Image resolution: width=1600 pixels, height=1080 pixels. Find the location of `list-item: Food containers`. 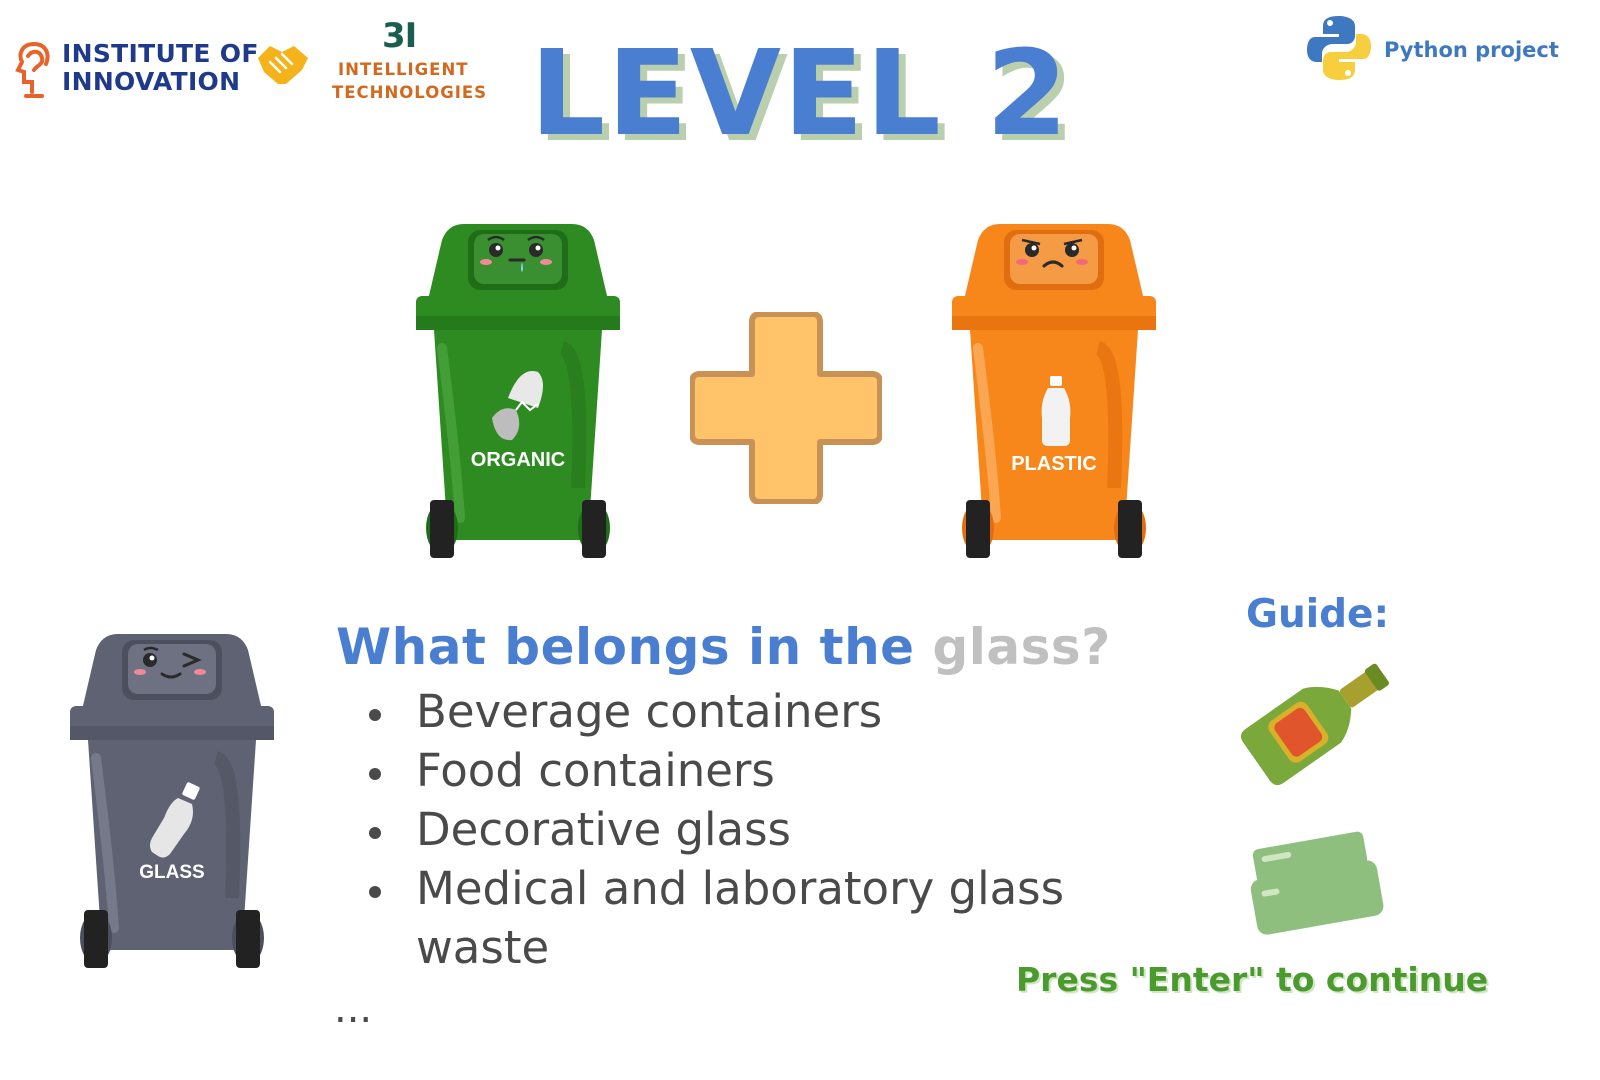

list-item: Food containers is located at coordinates (746, 770).